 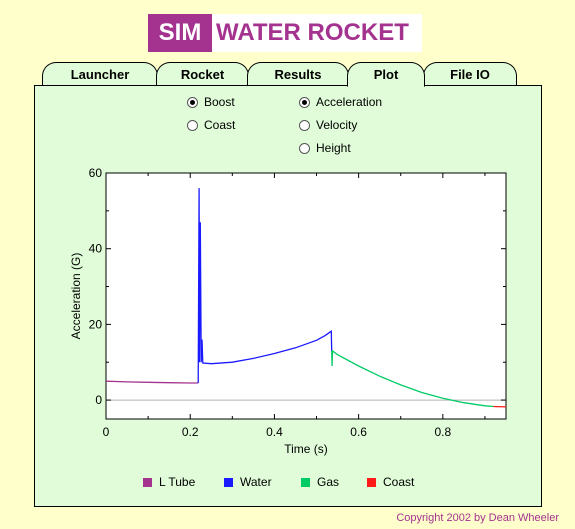 I want to click on radio-height-label: Height, so click(x=333, y=148).